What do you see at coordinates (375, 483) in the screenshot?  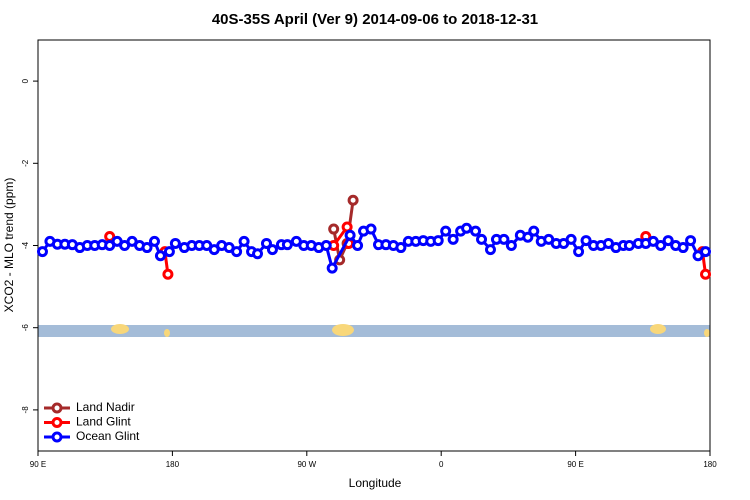 I see `x-axis-label: Longitude` at bounding box center [375, 483].